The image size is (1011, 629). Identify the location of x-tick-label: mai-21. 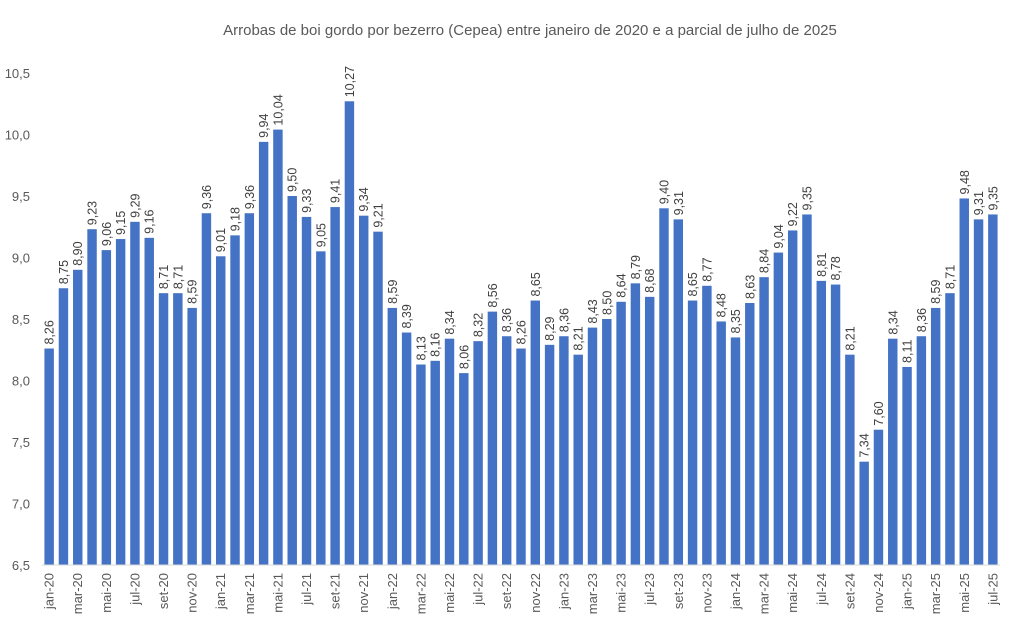
(277, 593).